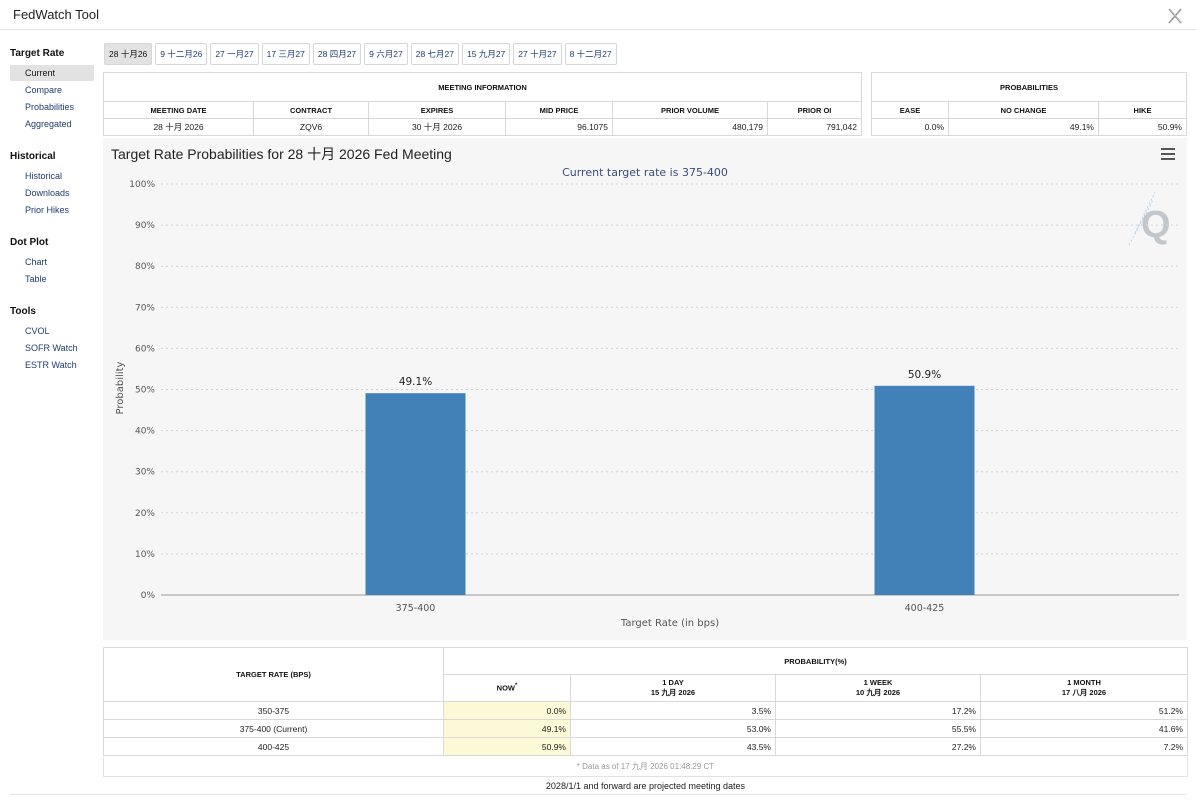 The image size is (1196, 800). I want to click on y-tick-label: 40%, so click(145, 432).